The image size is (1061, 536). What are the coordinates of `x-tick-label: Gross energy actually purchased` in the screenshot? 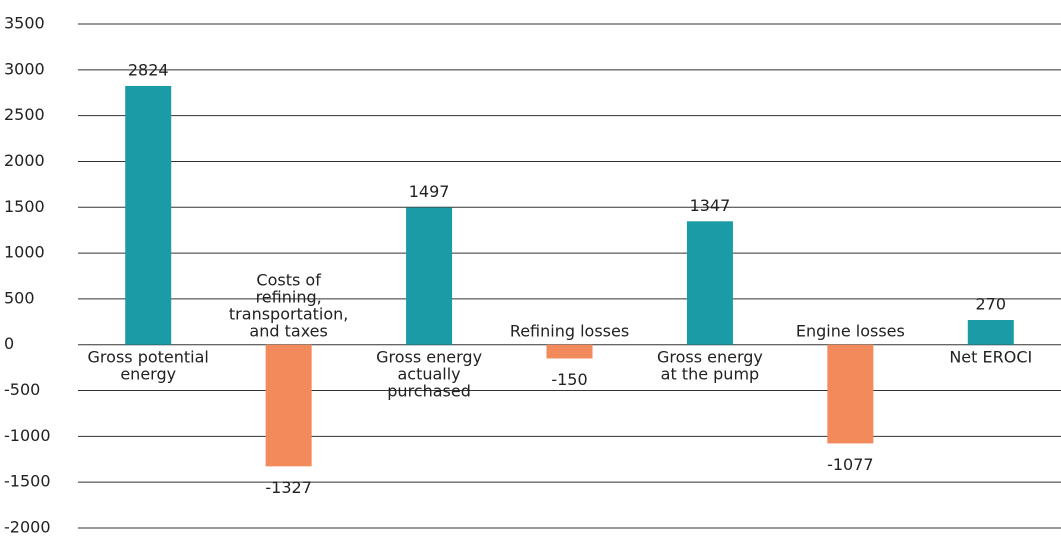 It's located at (429, 373).